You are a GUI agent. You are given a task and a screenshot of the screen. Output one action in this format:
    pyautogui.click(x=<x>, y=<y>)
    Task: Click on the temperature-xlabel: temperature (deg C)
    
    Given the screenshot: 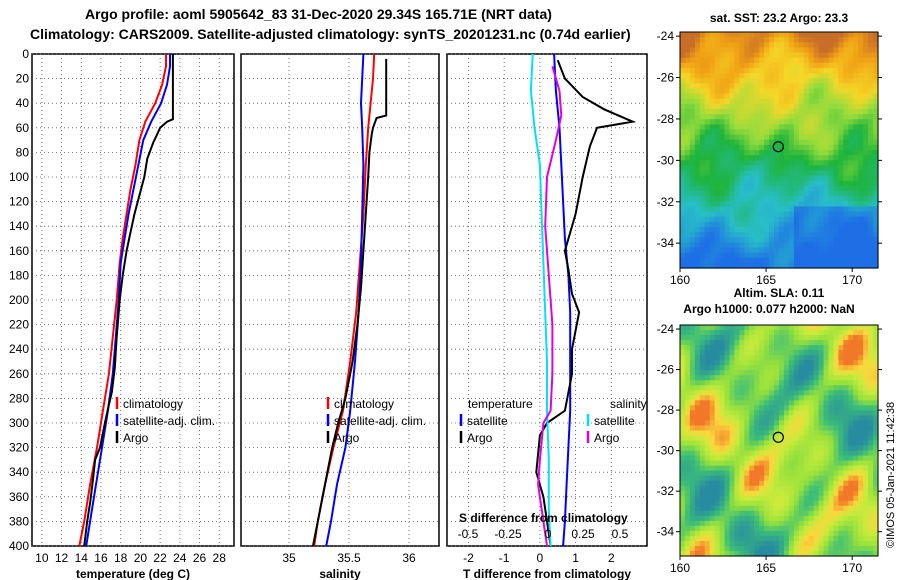 What is the action you would take?
    pyautogui.click(x=133, y=573)
    